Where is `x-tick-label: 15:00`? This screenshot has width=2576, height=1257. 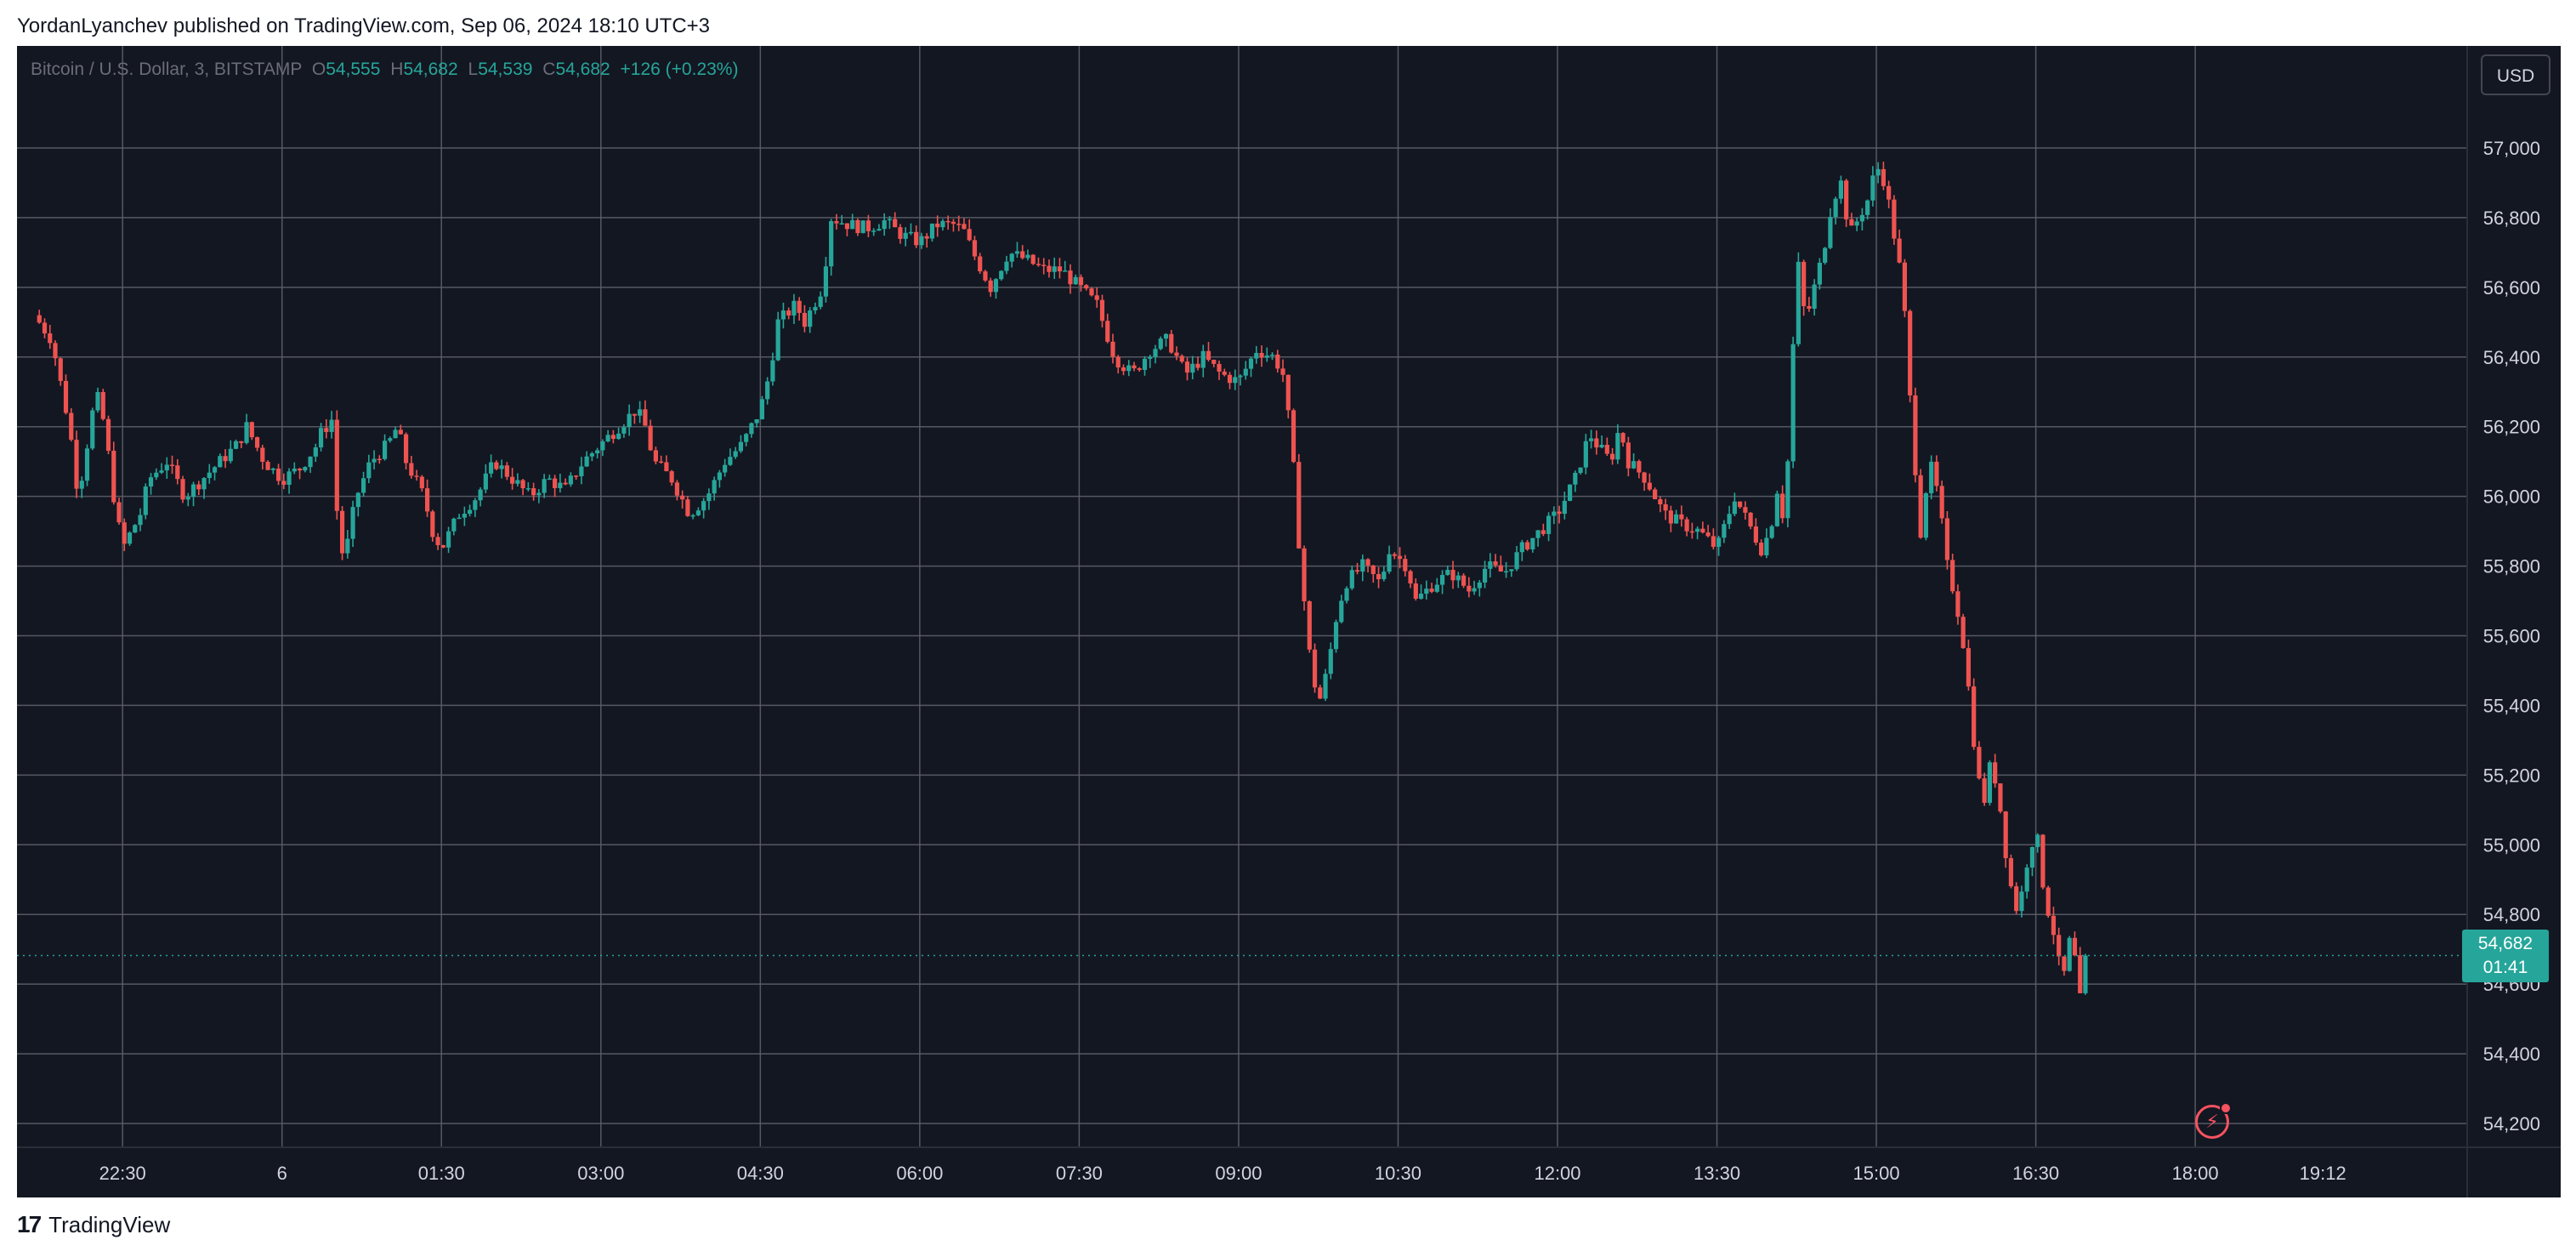 x-tick-label: 15:00 is located at coordinates (1877, 1173).